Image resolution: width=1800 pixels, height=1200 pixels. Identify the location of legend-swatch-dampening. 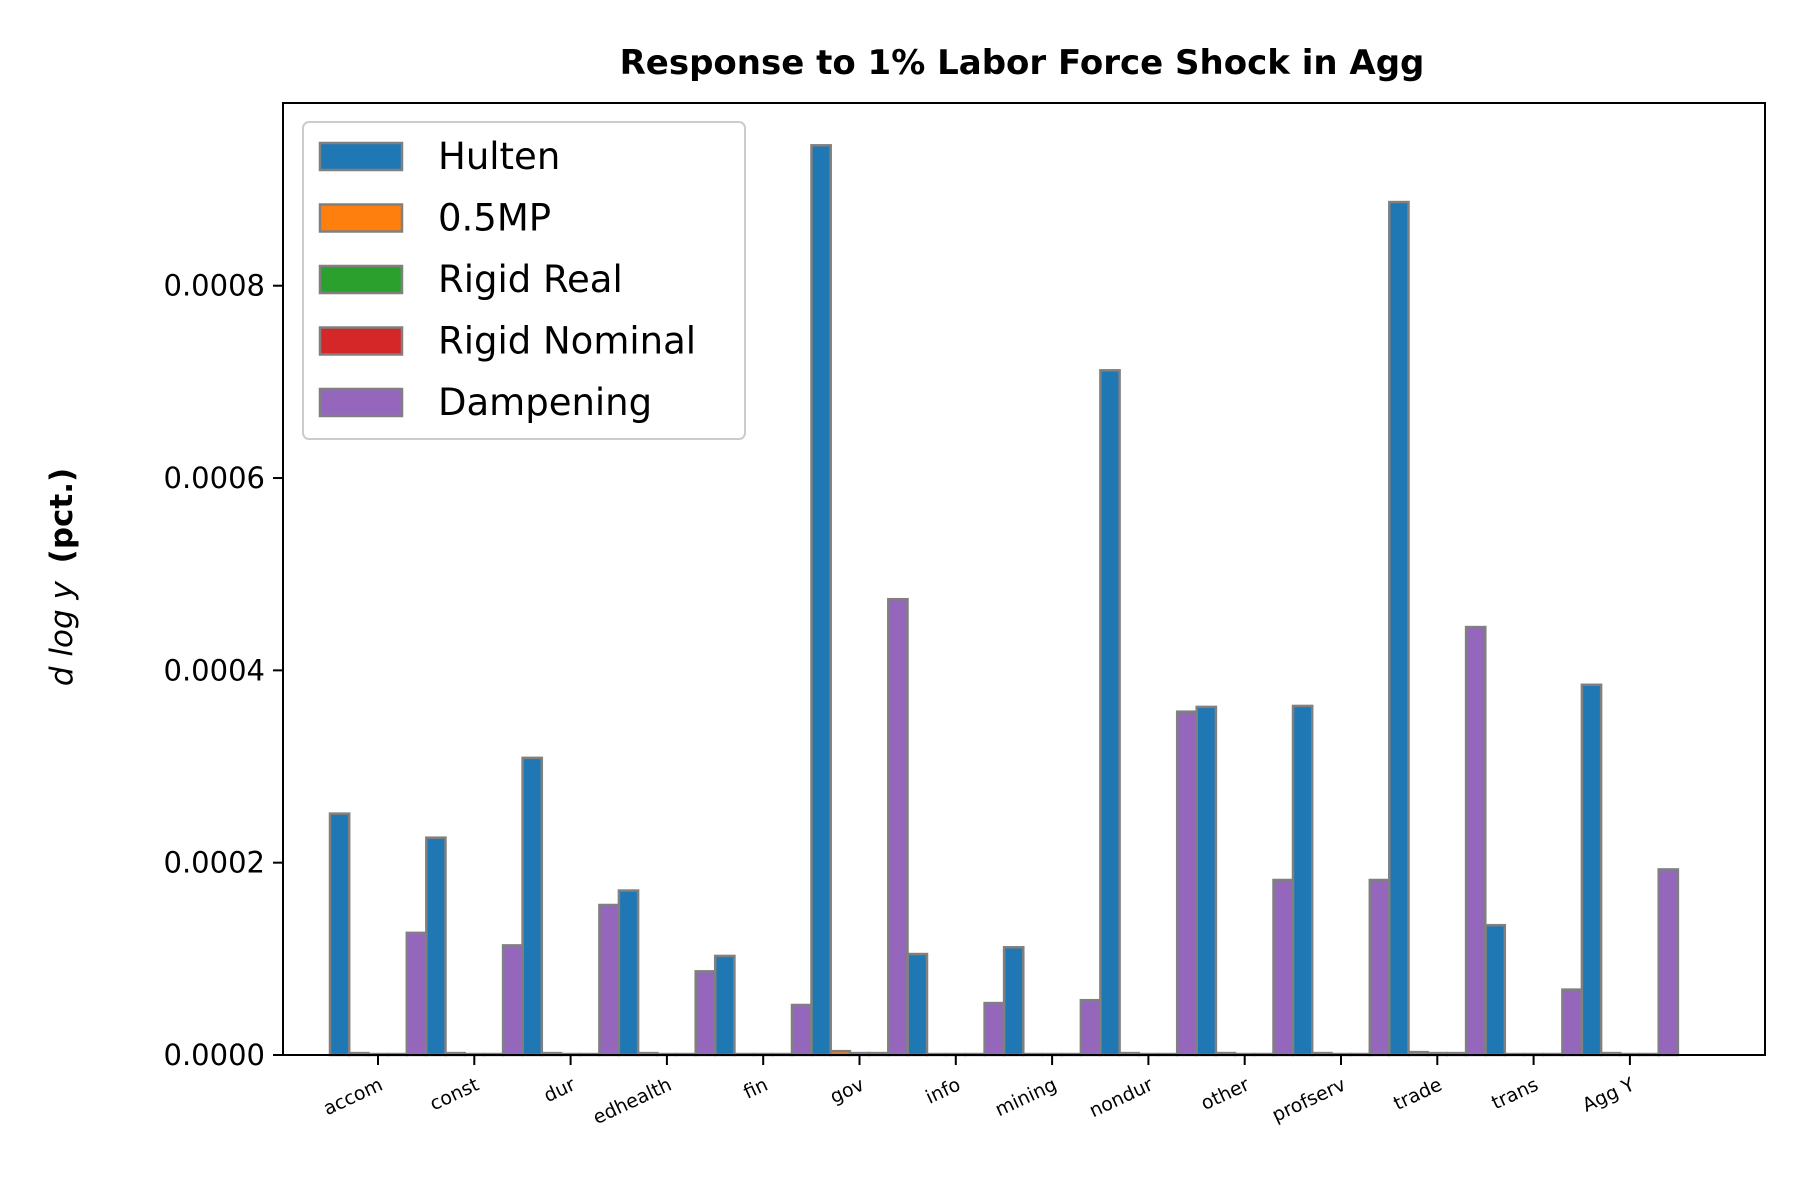
(361, 402).